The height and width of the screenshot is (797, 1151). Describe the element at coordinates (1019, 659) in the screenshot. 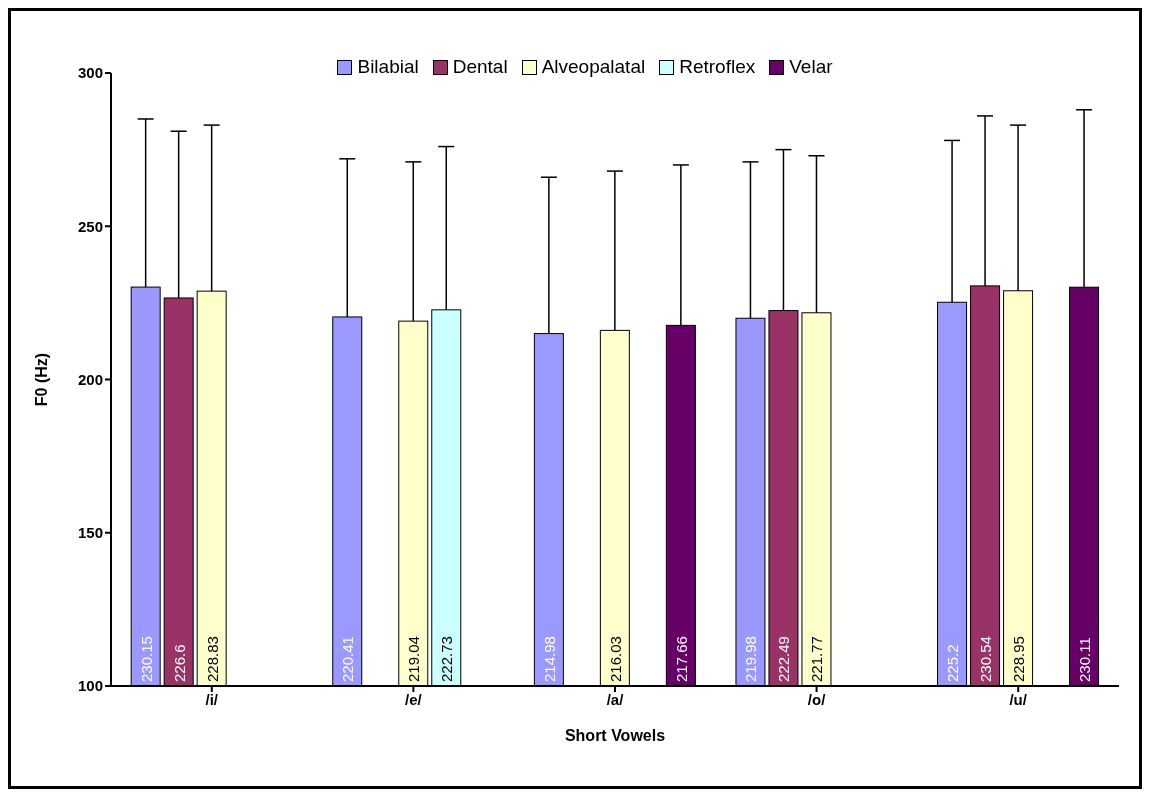

I see `data-label: 228.95` at that location.